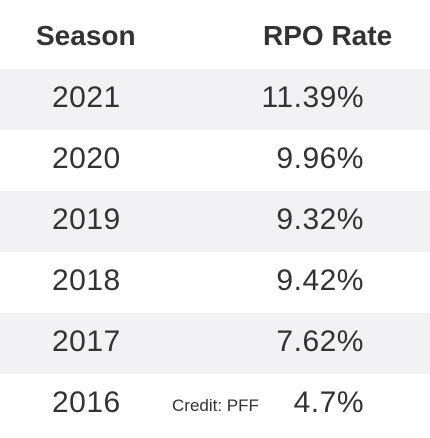 The height and width of the screenshot is (438, 430). Describe the element at coordinates (215, 282) in the screenshot. I see `table-row: 2018 9.42%` at that location.